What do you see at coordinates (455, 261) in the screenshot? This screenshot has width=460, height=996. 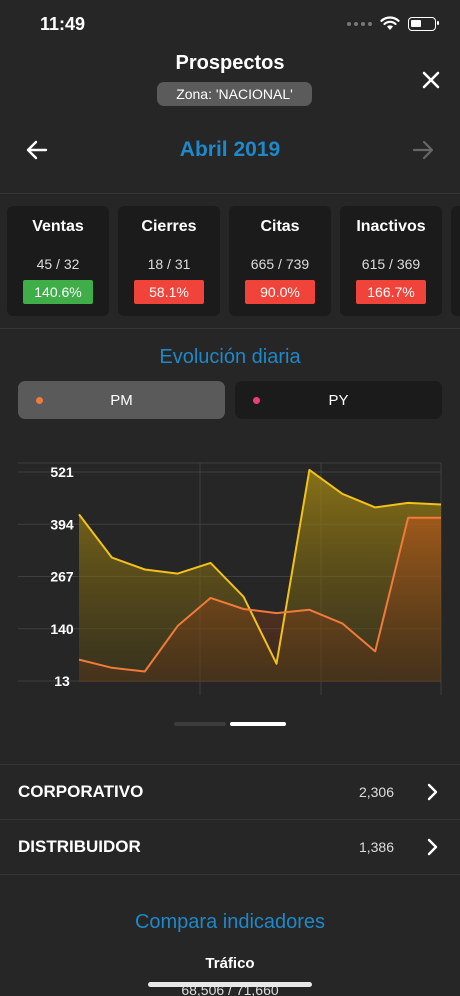 I see `kpi-card-next-partial` at bounding box center [455, 261].